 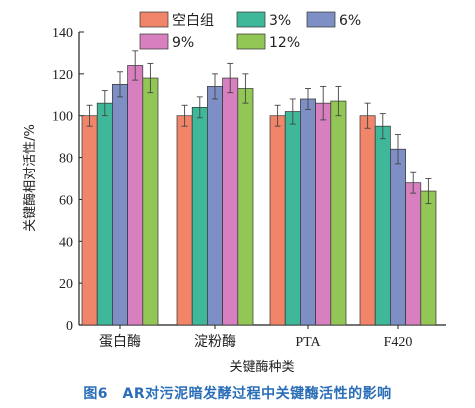 I want to click on figure-caption: 图6 AR对污泥暗发酵过程中关键酶活性的影响, so click(x=237, y=394).